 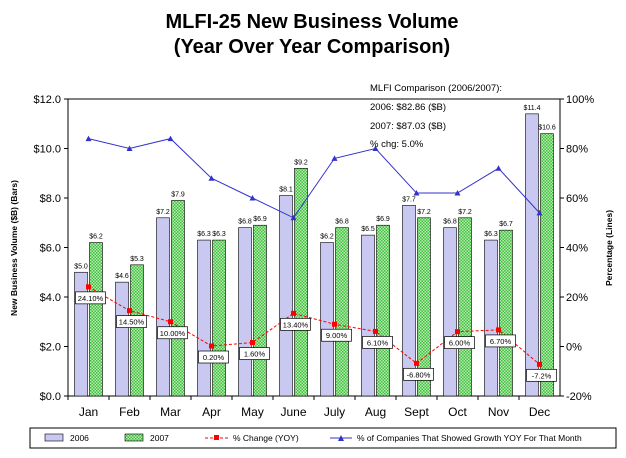 I want to click on y-axis-tick-label: $6.0, so click(x=50, y=249).